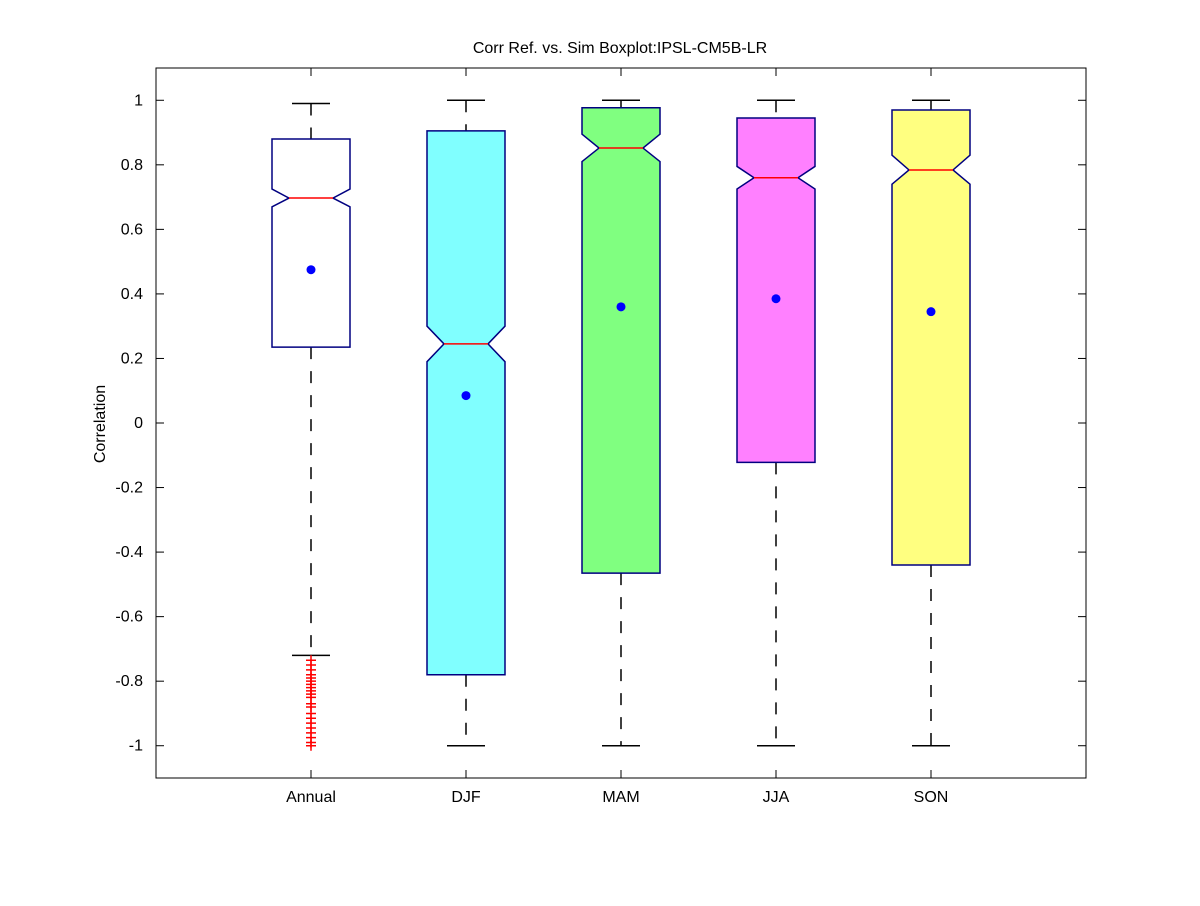 This screenshot has width=1200, height=906. I want to click on y-tick-label: -0.8, so click(129, 681).